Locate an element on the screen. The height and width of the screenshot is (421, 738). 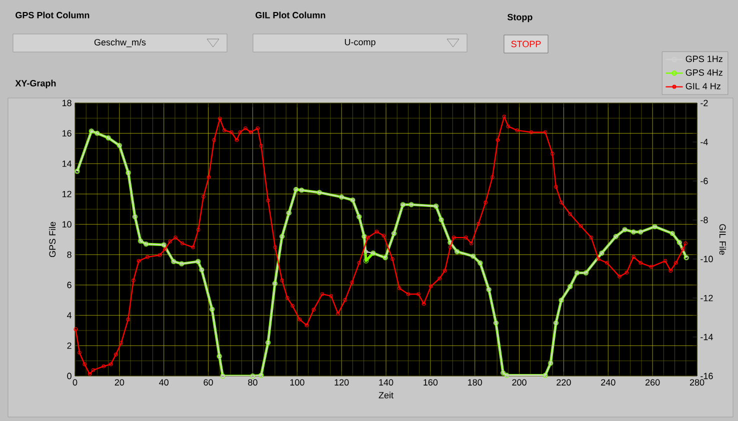
x-tick-label: 260 is located at coordinates (653, 382).